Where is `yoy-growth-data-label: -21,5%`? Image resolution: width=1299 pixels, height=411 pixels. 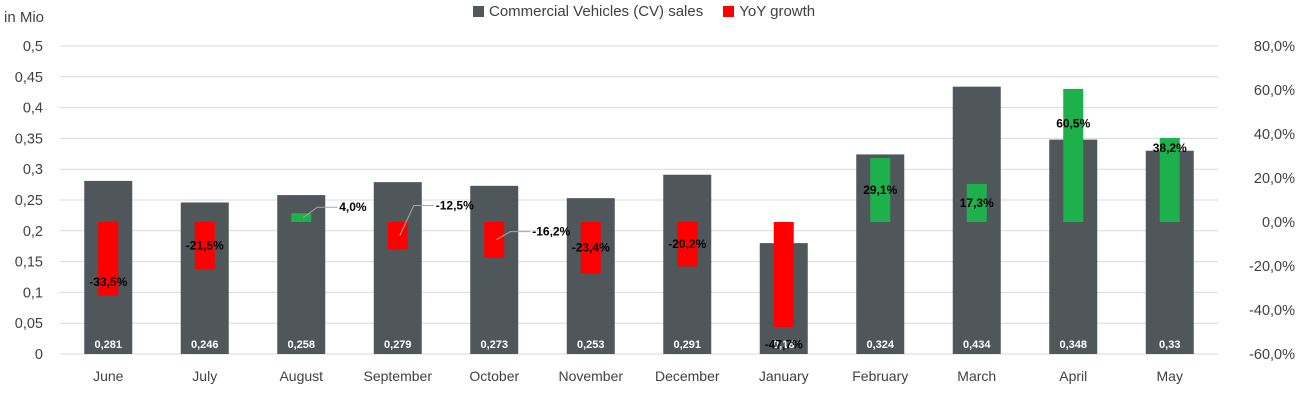 yoy-growth-data-label: -21,5% is located at coordinates (205, 246).